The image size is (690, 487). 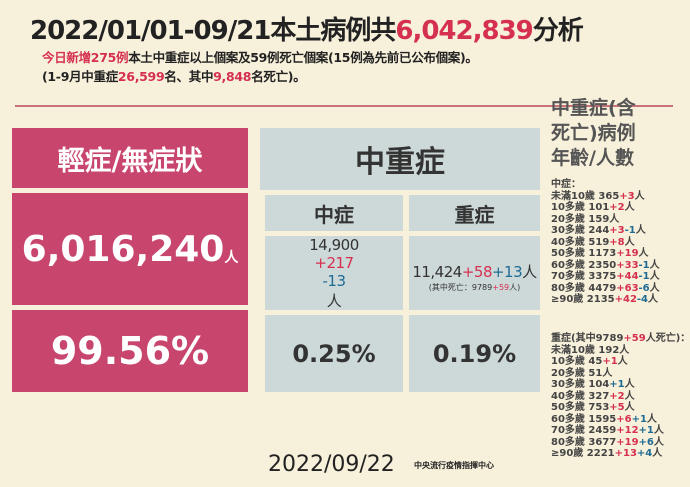 I want to click on text-segment: 60多歲 1595, so click(x=584, y=419).